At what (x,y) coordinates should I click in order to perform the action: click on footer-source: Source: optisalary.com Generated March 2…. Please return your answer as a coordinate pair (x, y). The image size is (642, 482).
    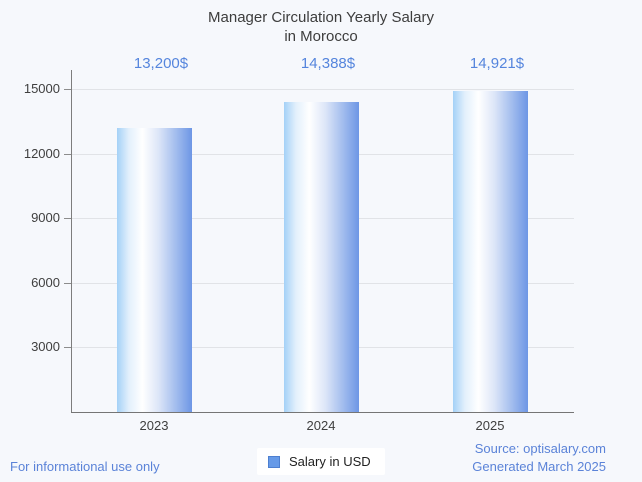
    Looking at the image, I should click on (539, 458).